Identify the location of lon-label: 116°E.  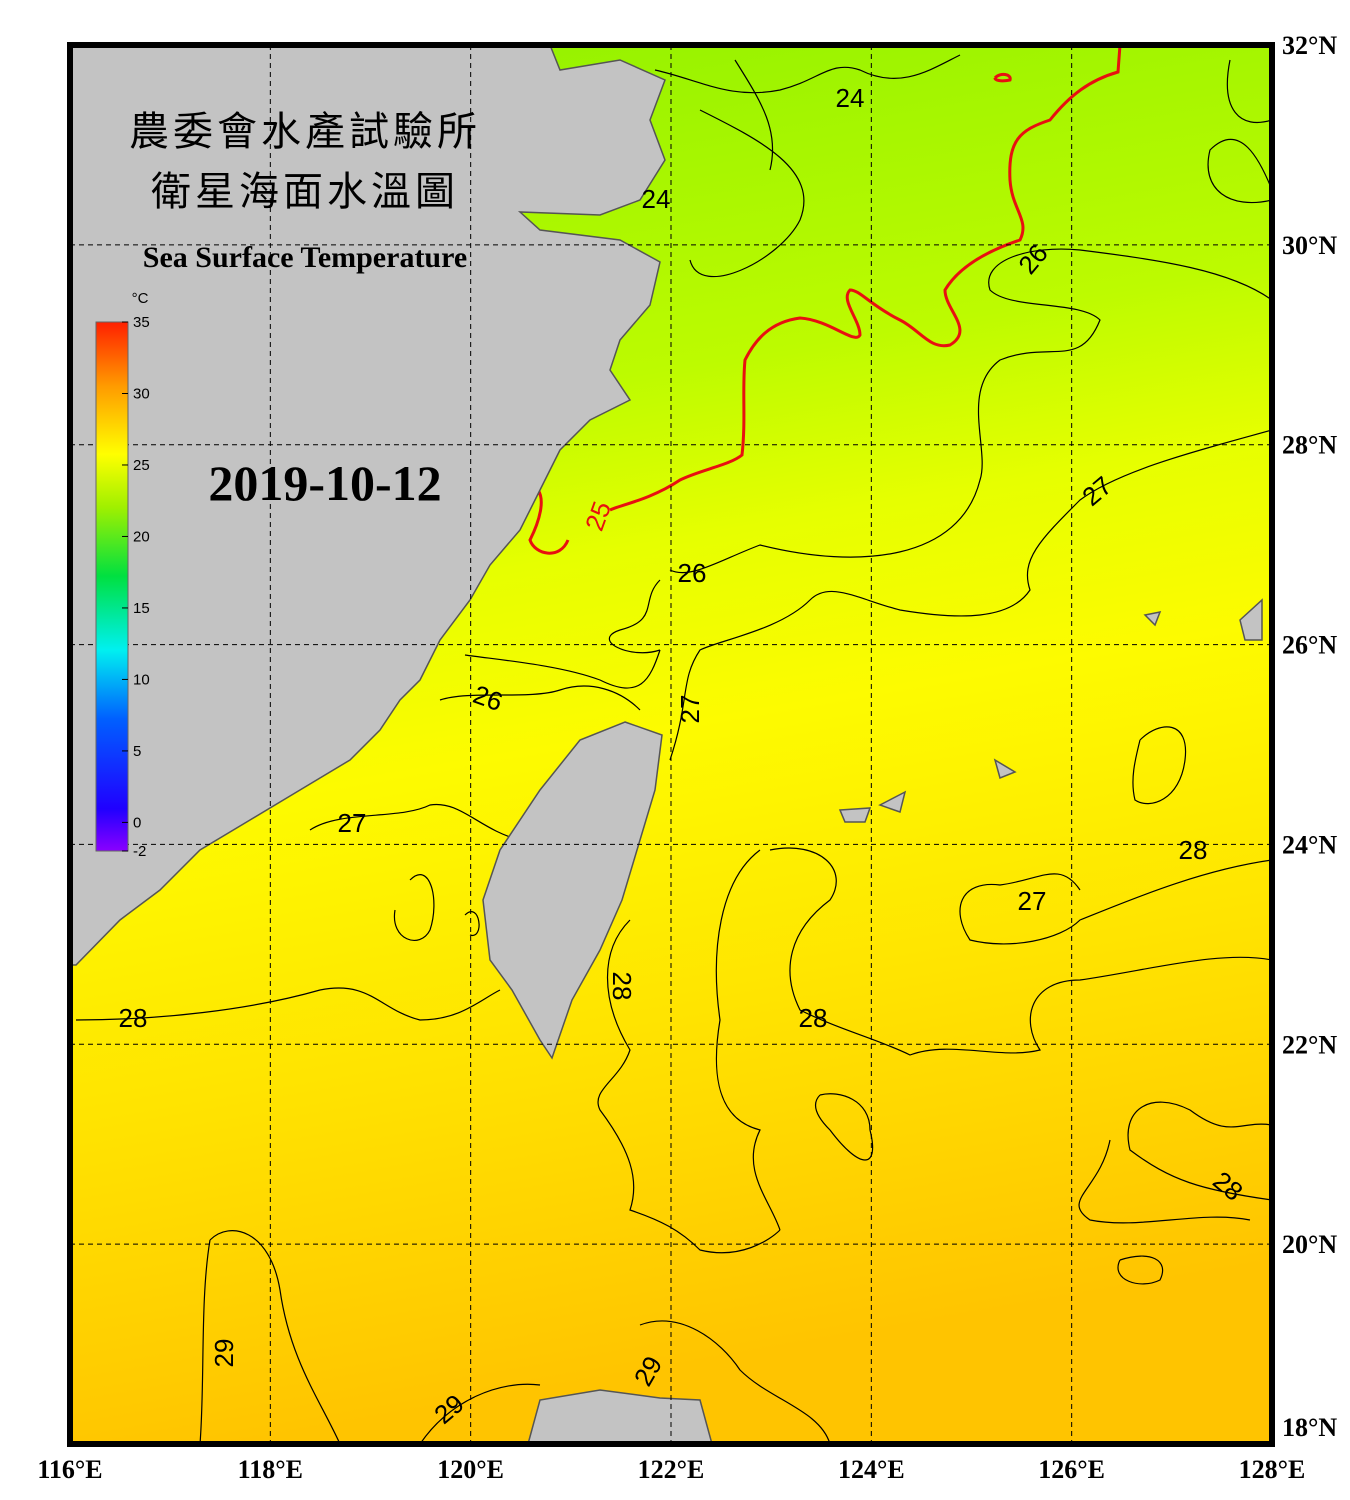
(69, 1469).